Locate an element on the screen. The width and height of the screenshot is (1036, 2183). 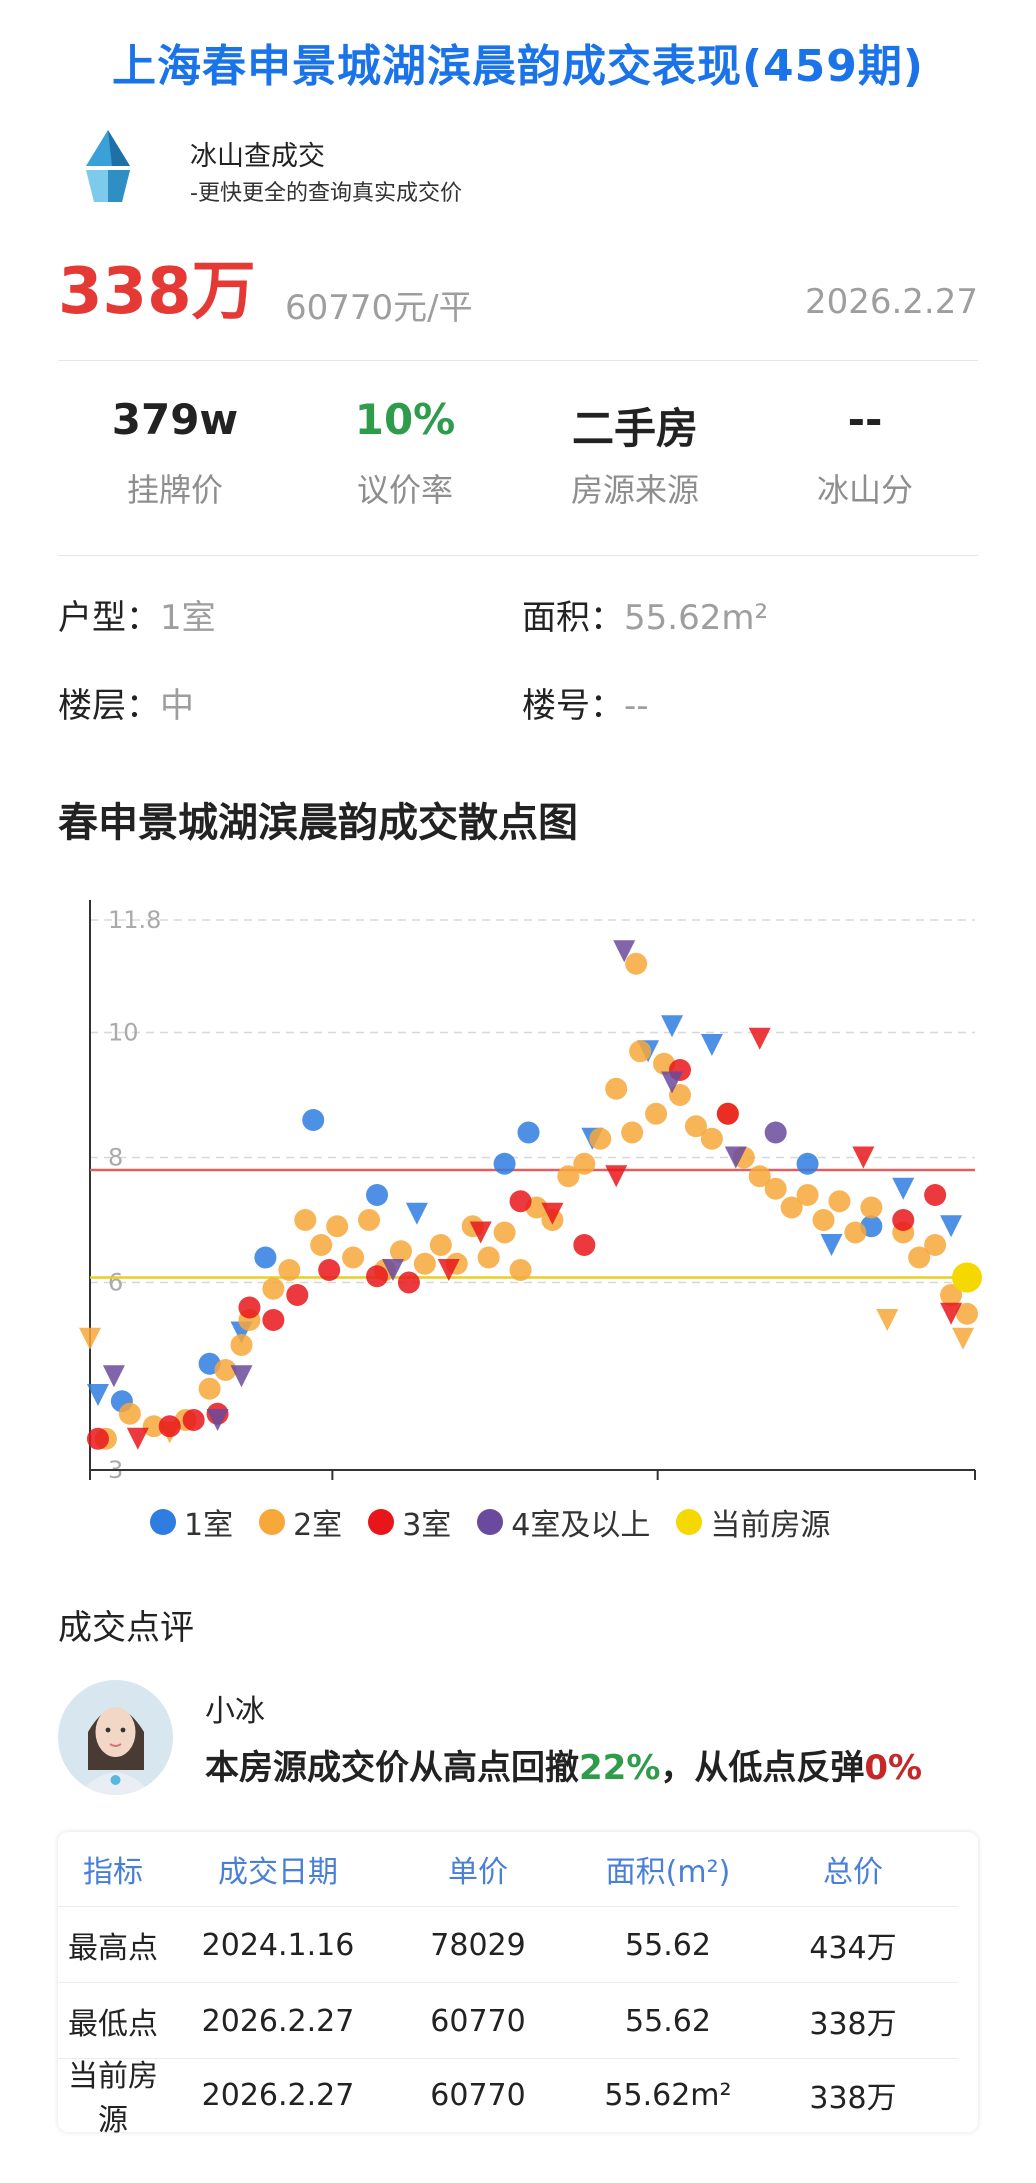
building-label: 楼号： is located at coordinates (573, 706).